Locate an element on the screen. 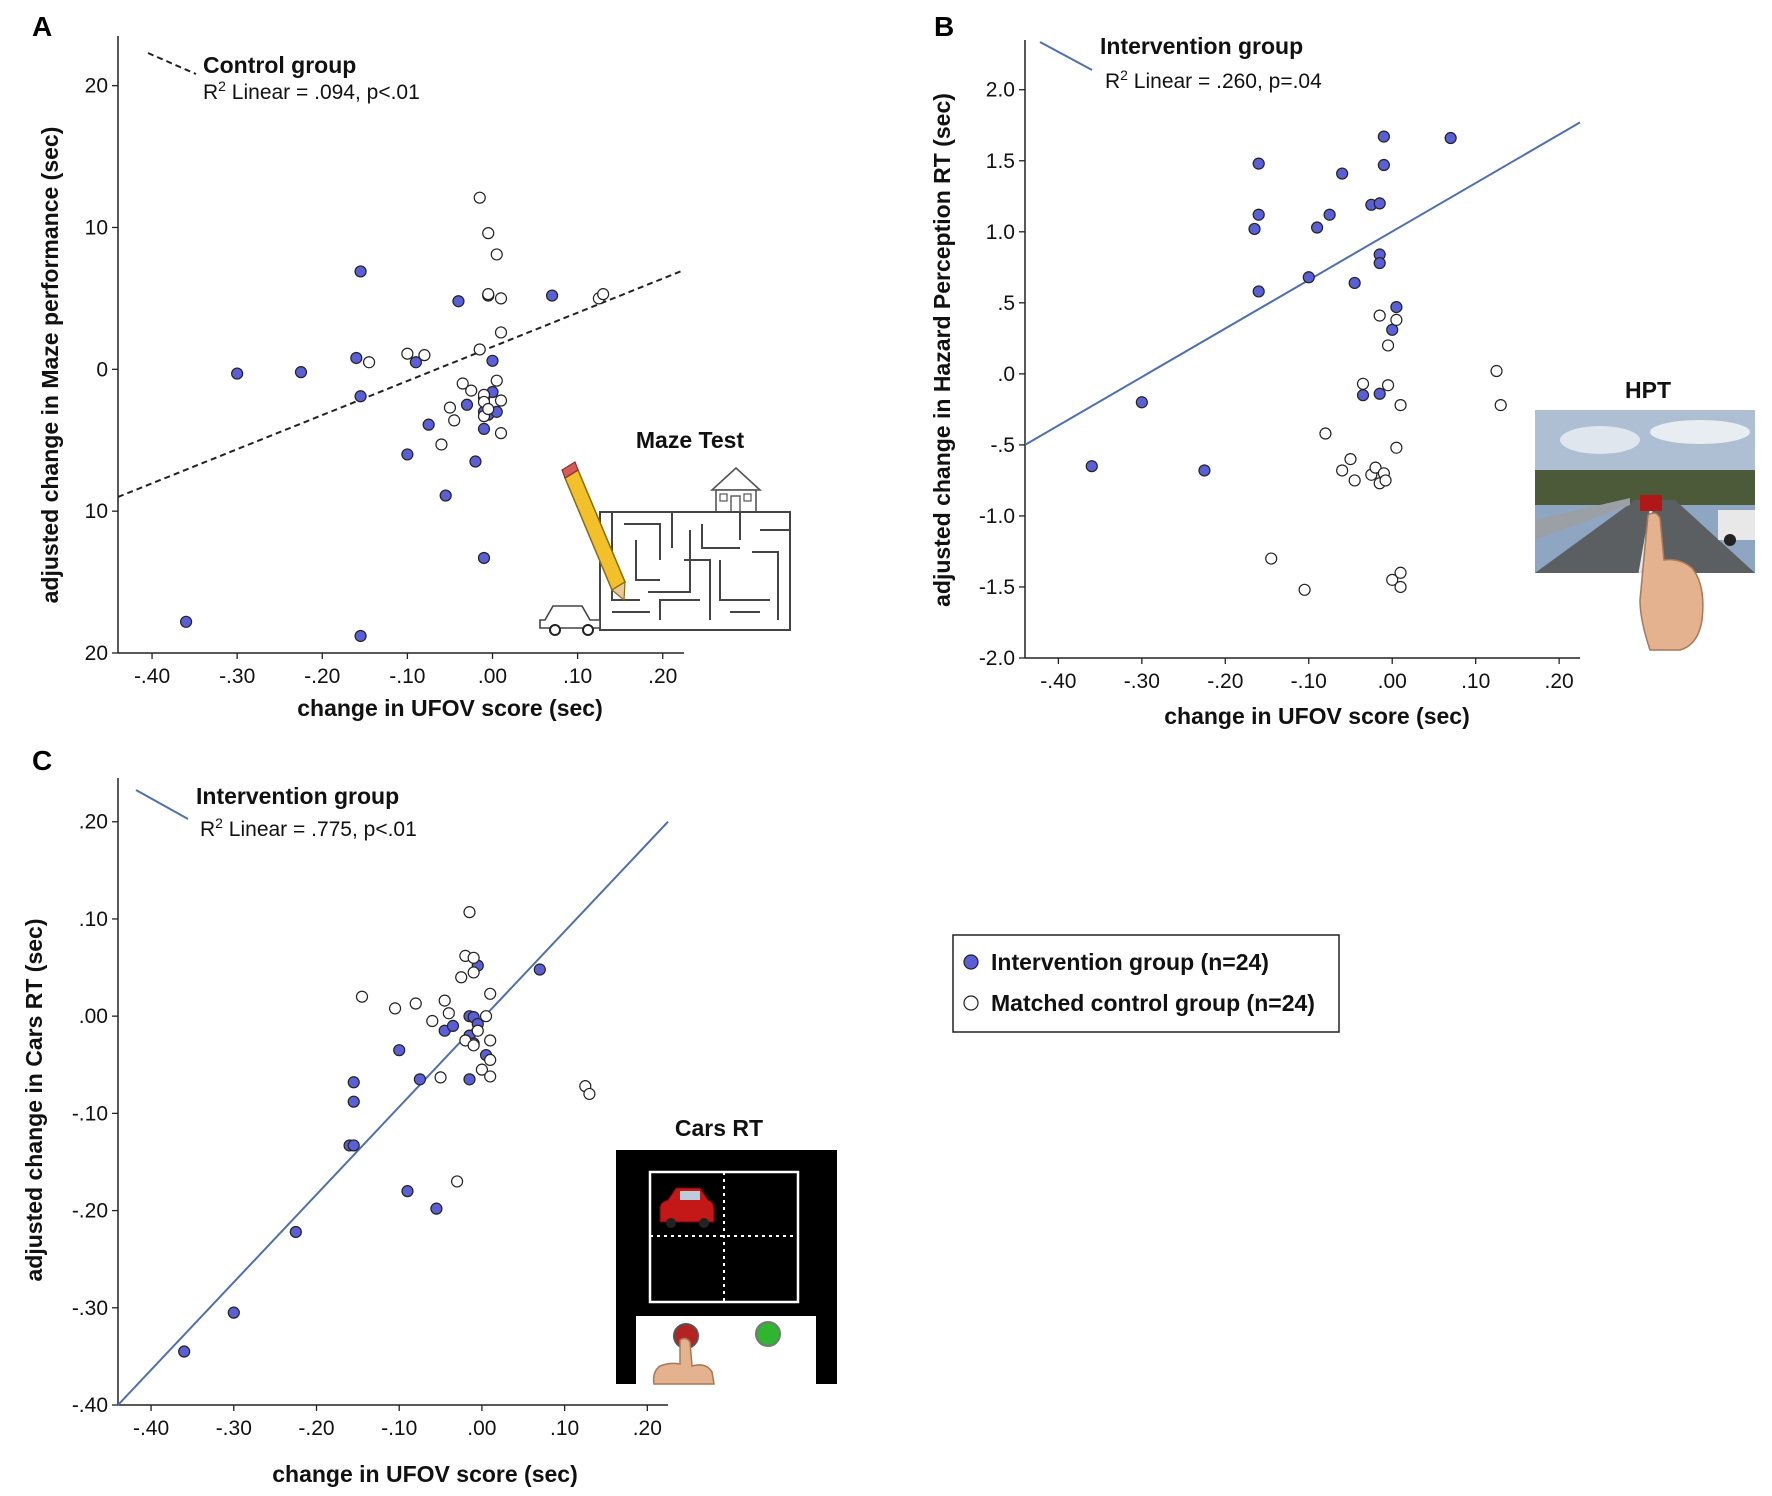 The width and height of the screenshot is (1772, 1496). panel-c-y-tick-label: .10 is located at coordinates (93, 919).